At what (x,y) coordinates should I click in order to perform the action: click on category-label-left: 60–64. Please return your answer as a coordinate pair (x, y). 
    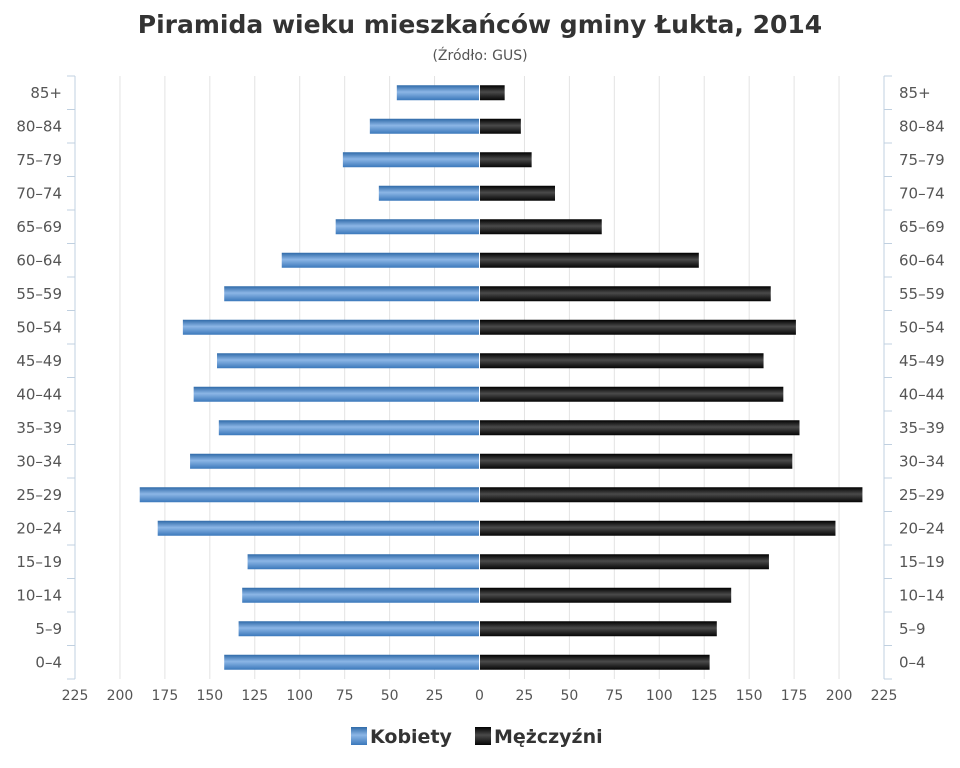
    Looking at the image, I should click on (39, 260).